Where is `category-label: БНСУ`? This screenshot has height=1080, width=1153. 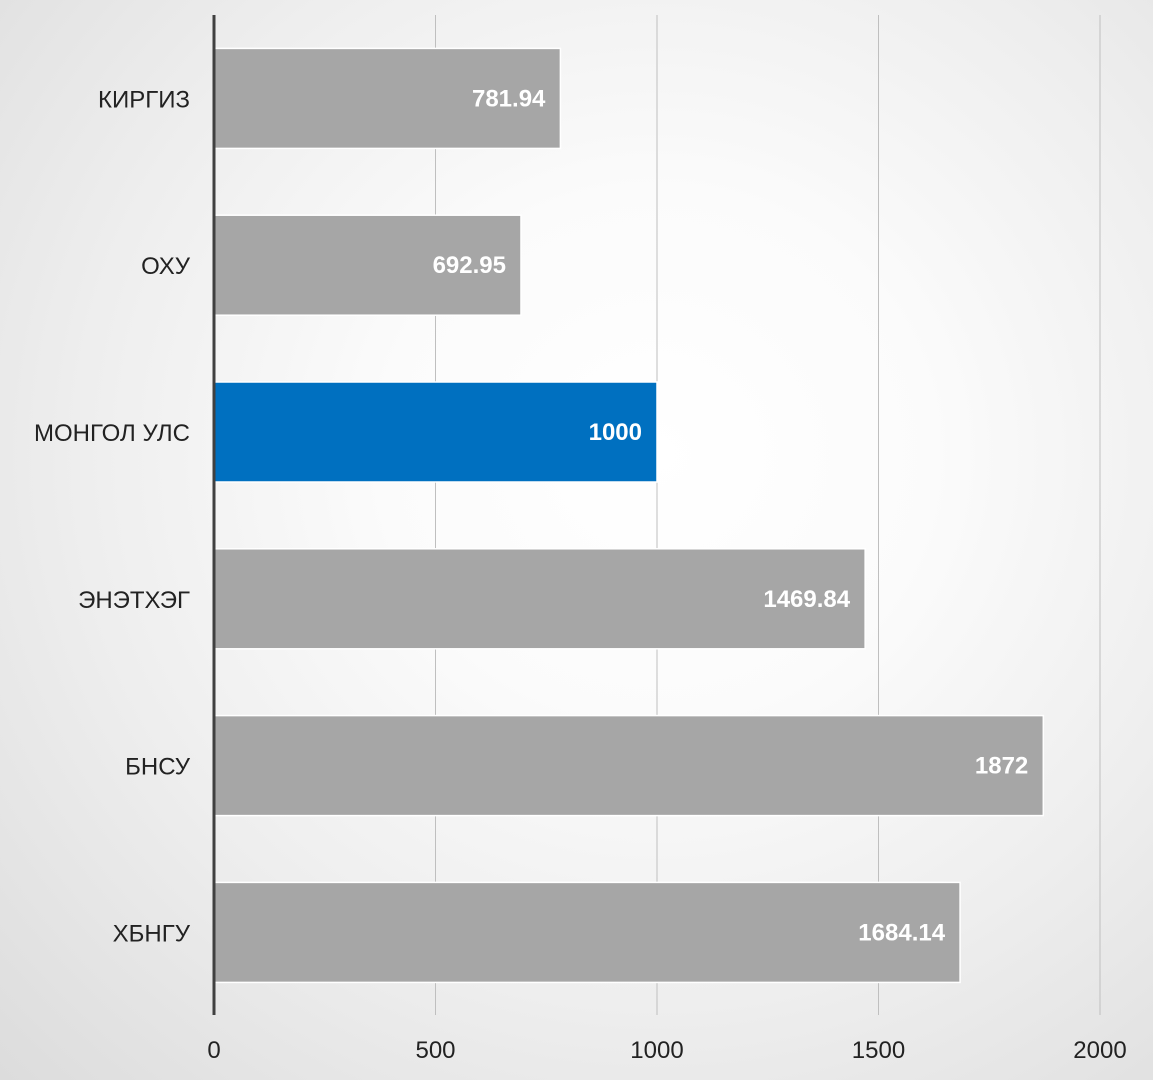 category-label: БНСУ is located at coordinates (158, 767).